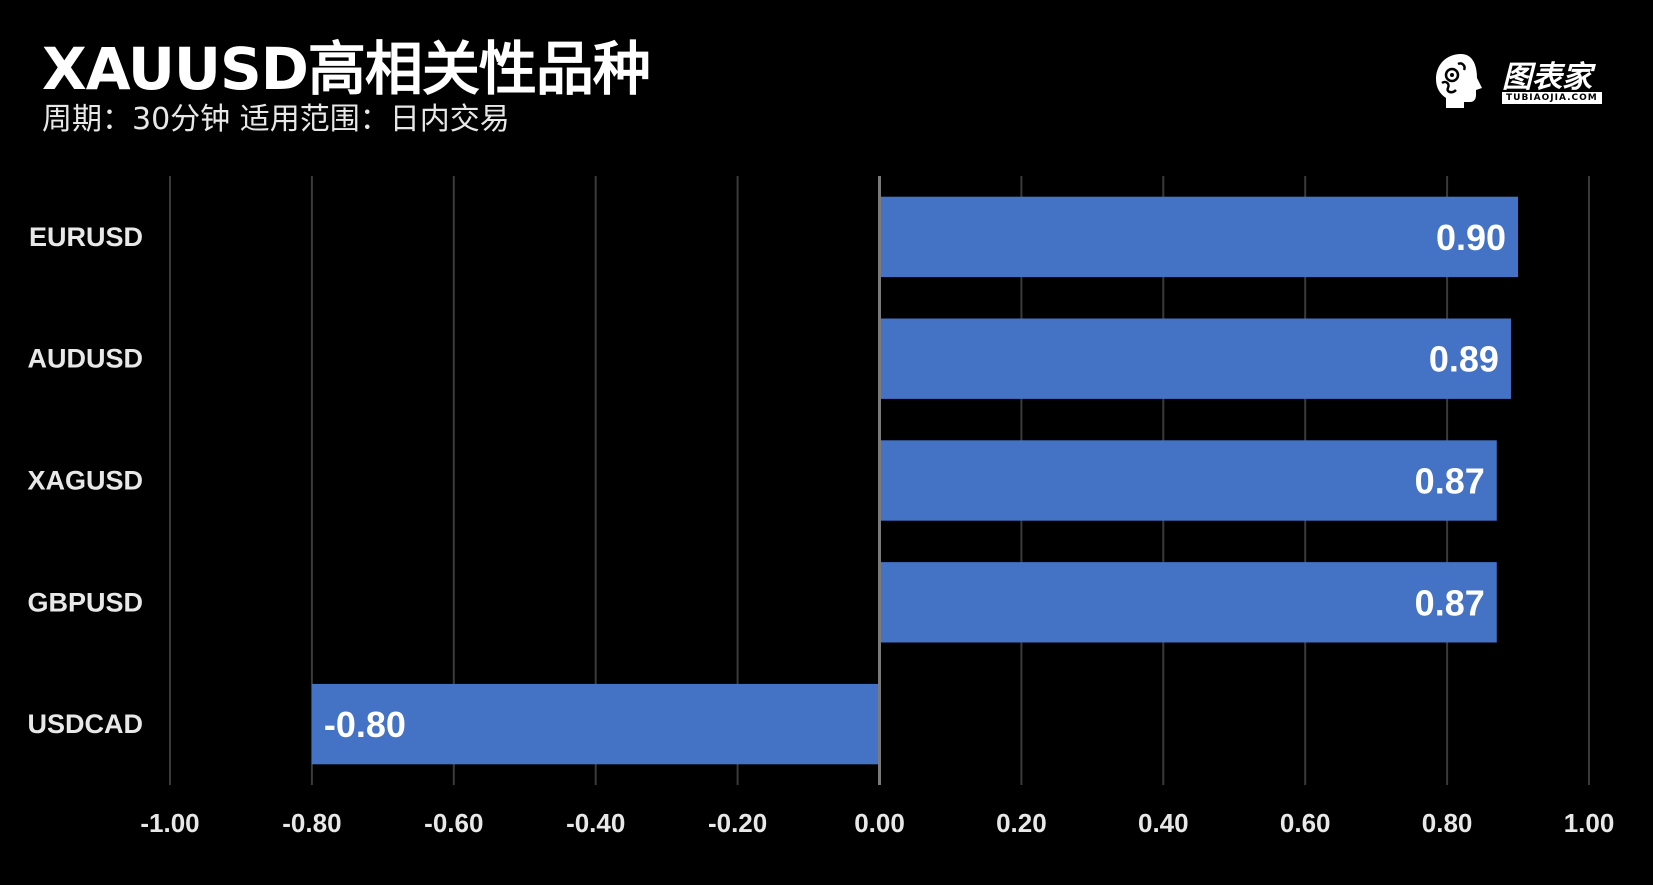 The height and width of the screenshot is (885, 1653). I want to click on chart-title: XAUUSD高相关性品种, so click(346, 69).